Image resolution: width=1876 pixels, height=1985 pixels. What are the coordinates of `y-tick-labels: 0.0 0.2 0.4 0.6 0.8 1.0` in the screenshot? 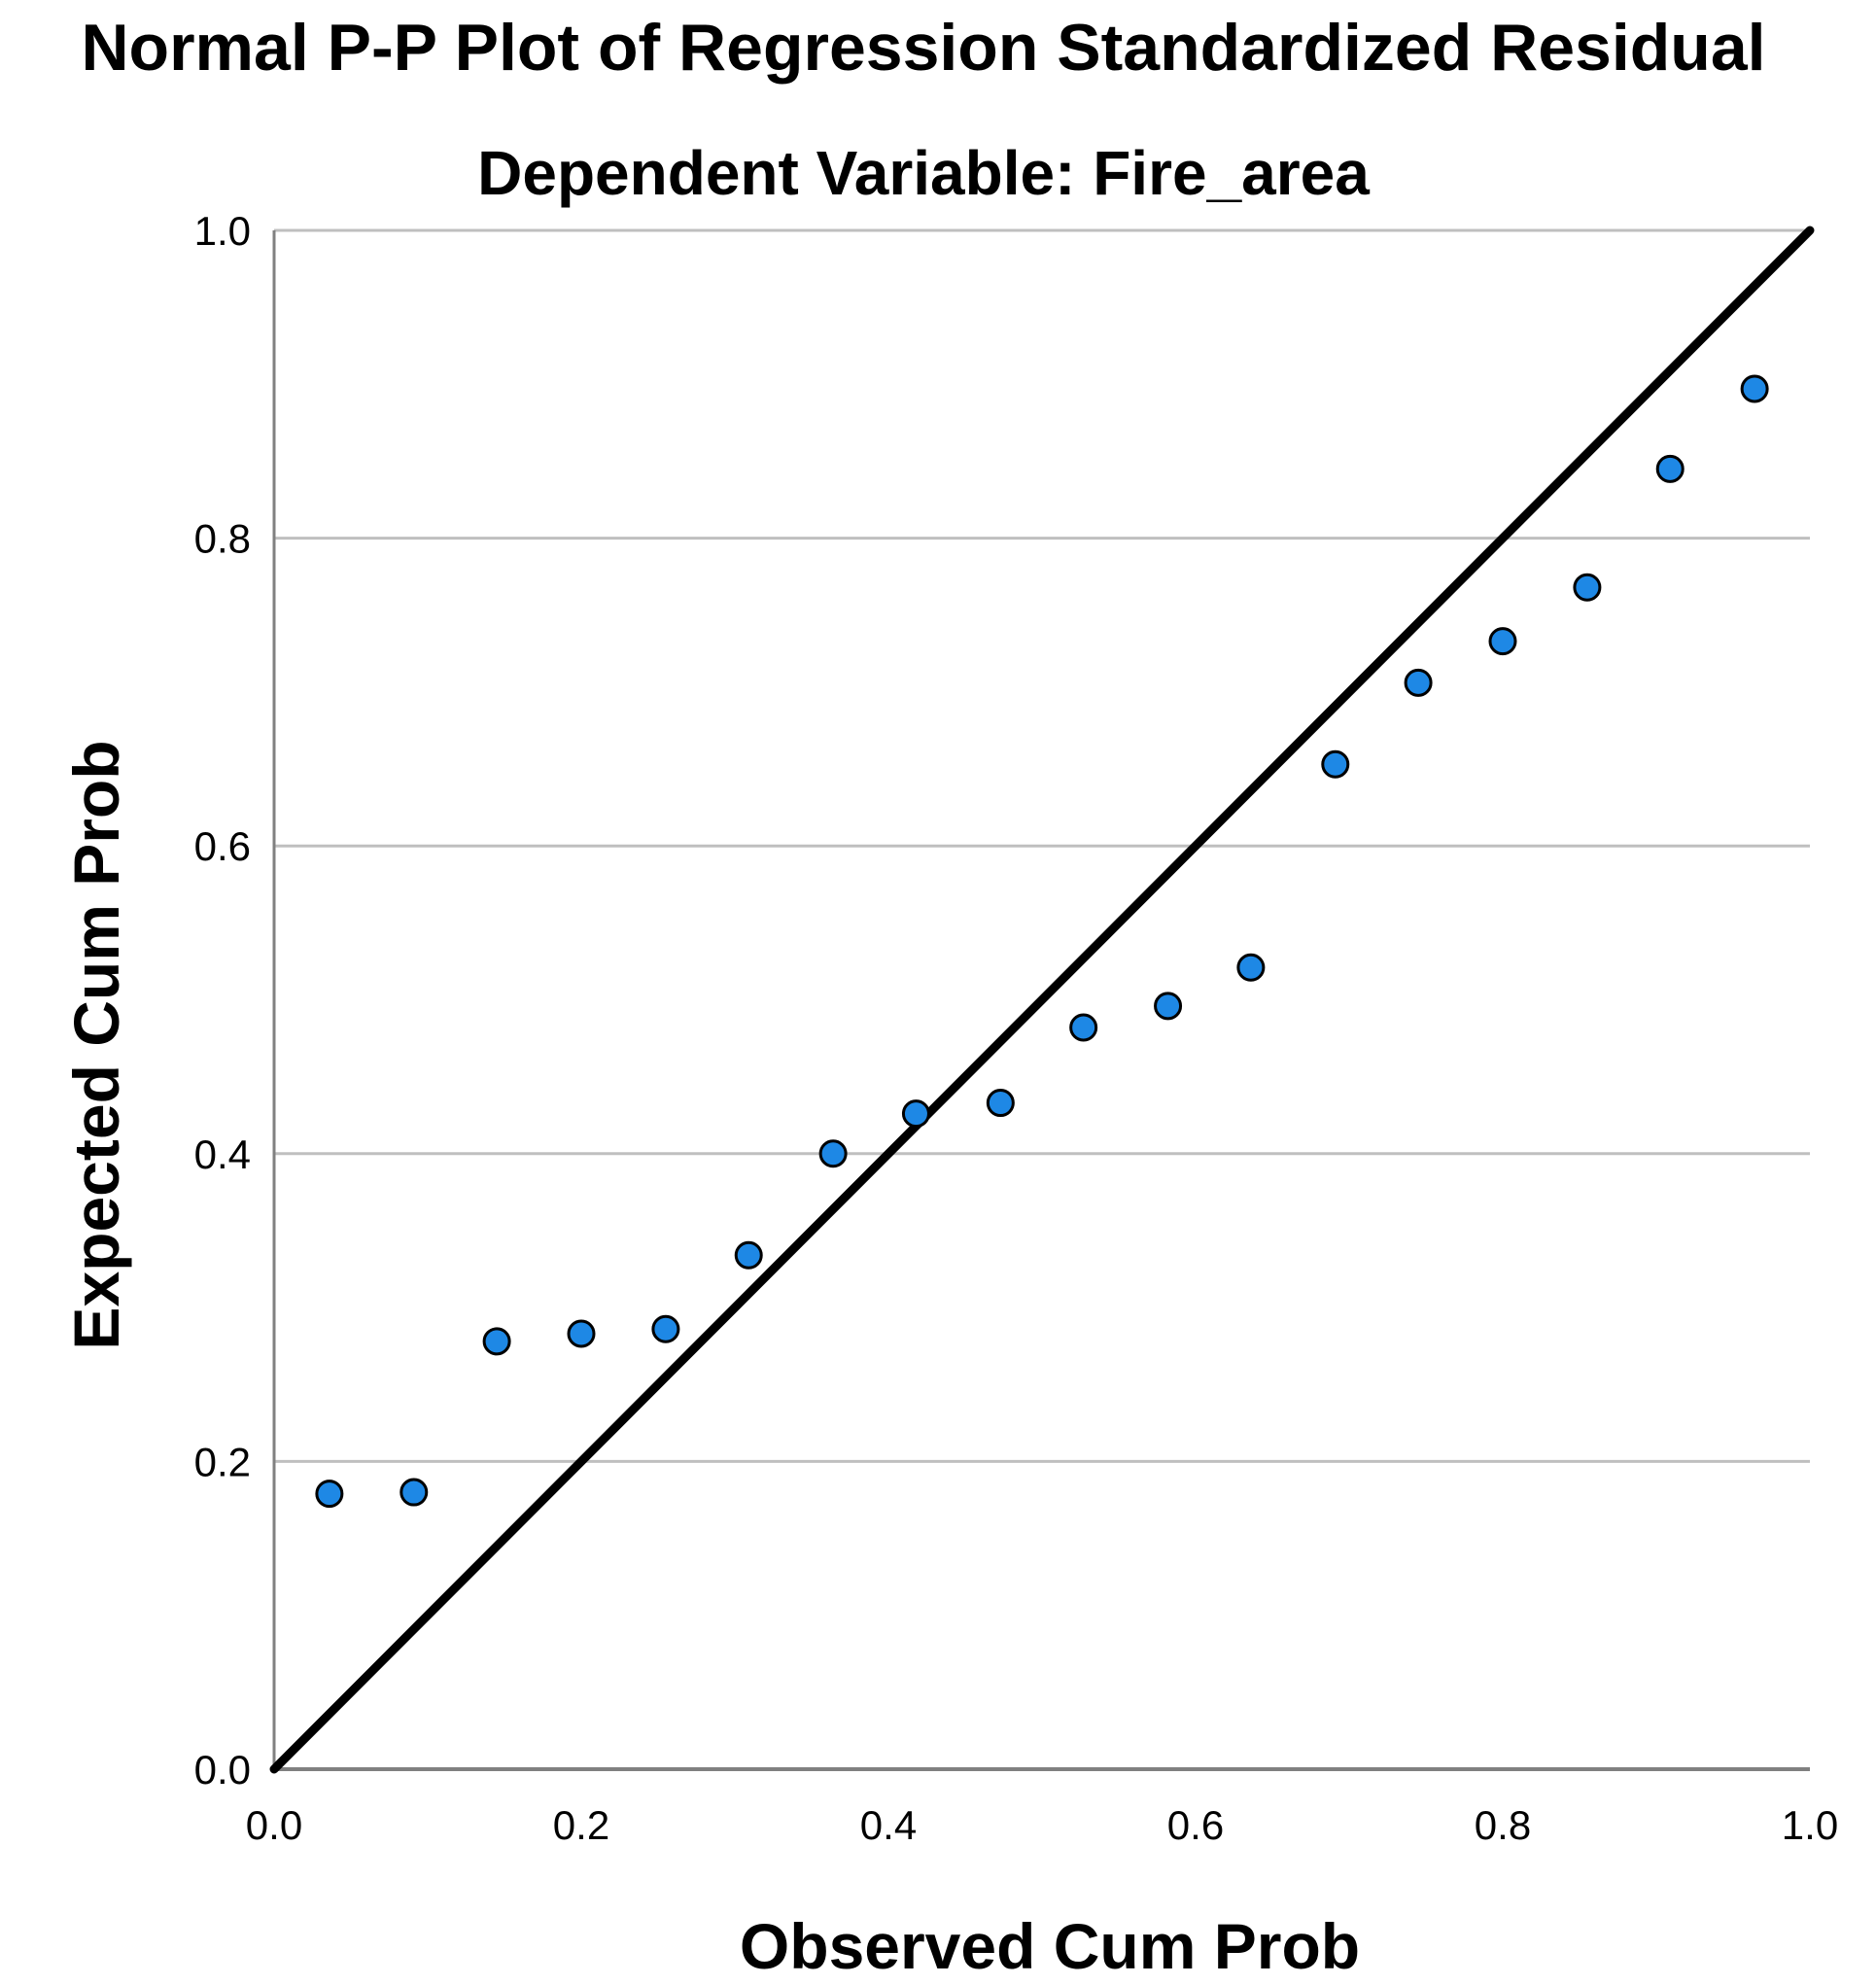 It's located at (222, 1000).